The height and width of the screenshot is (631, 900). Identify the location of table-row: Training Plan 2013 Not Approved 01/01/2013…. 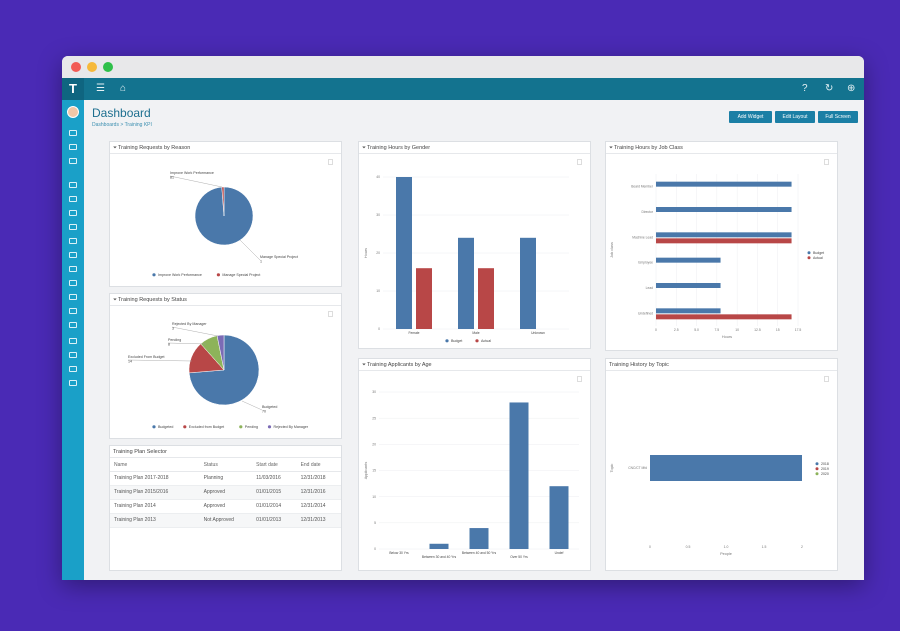
(225, 520).